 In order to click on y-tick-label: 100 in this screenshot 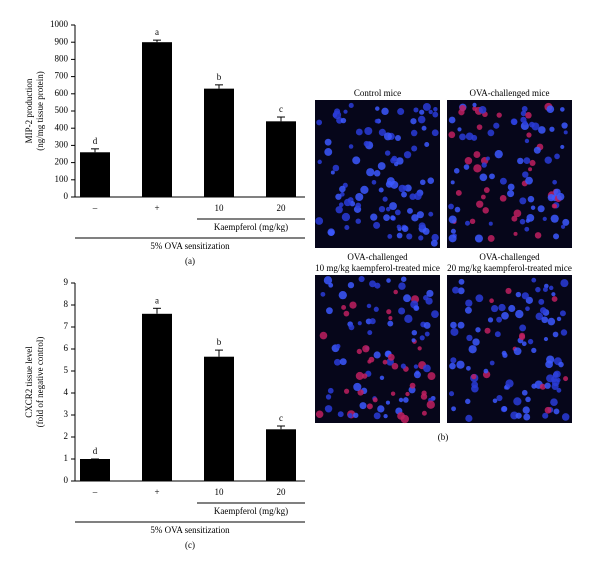, I will do `click(62, 179)`.